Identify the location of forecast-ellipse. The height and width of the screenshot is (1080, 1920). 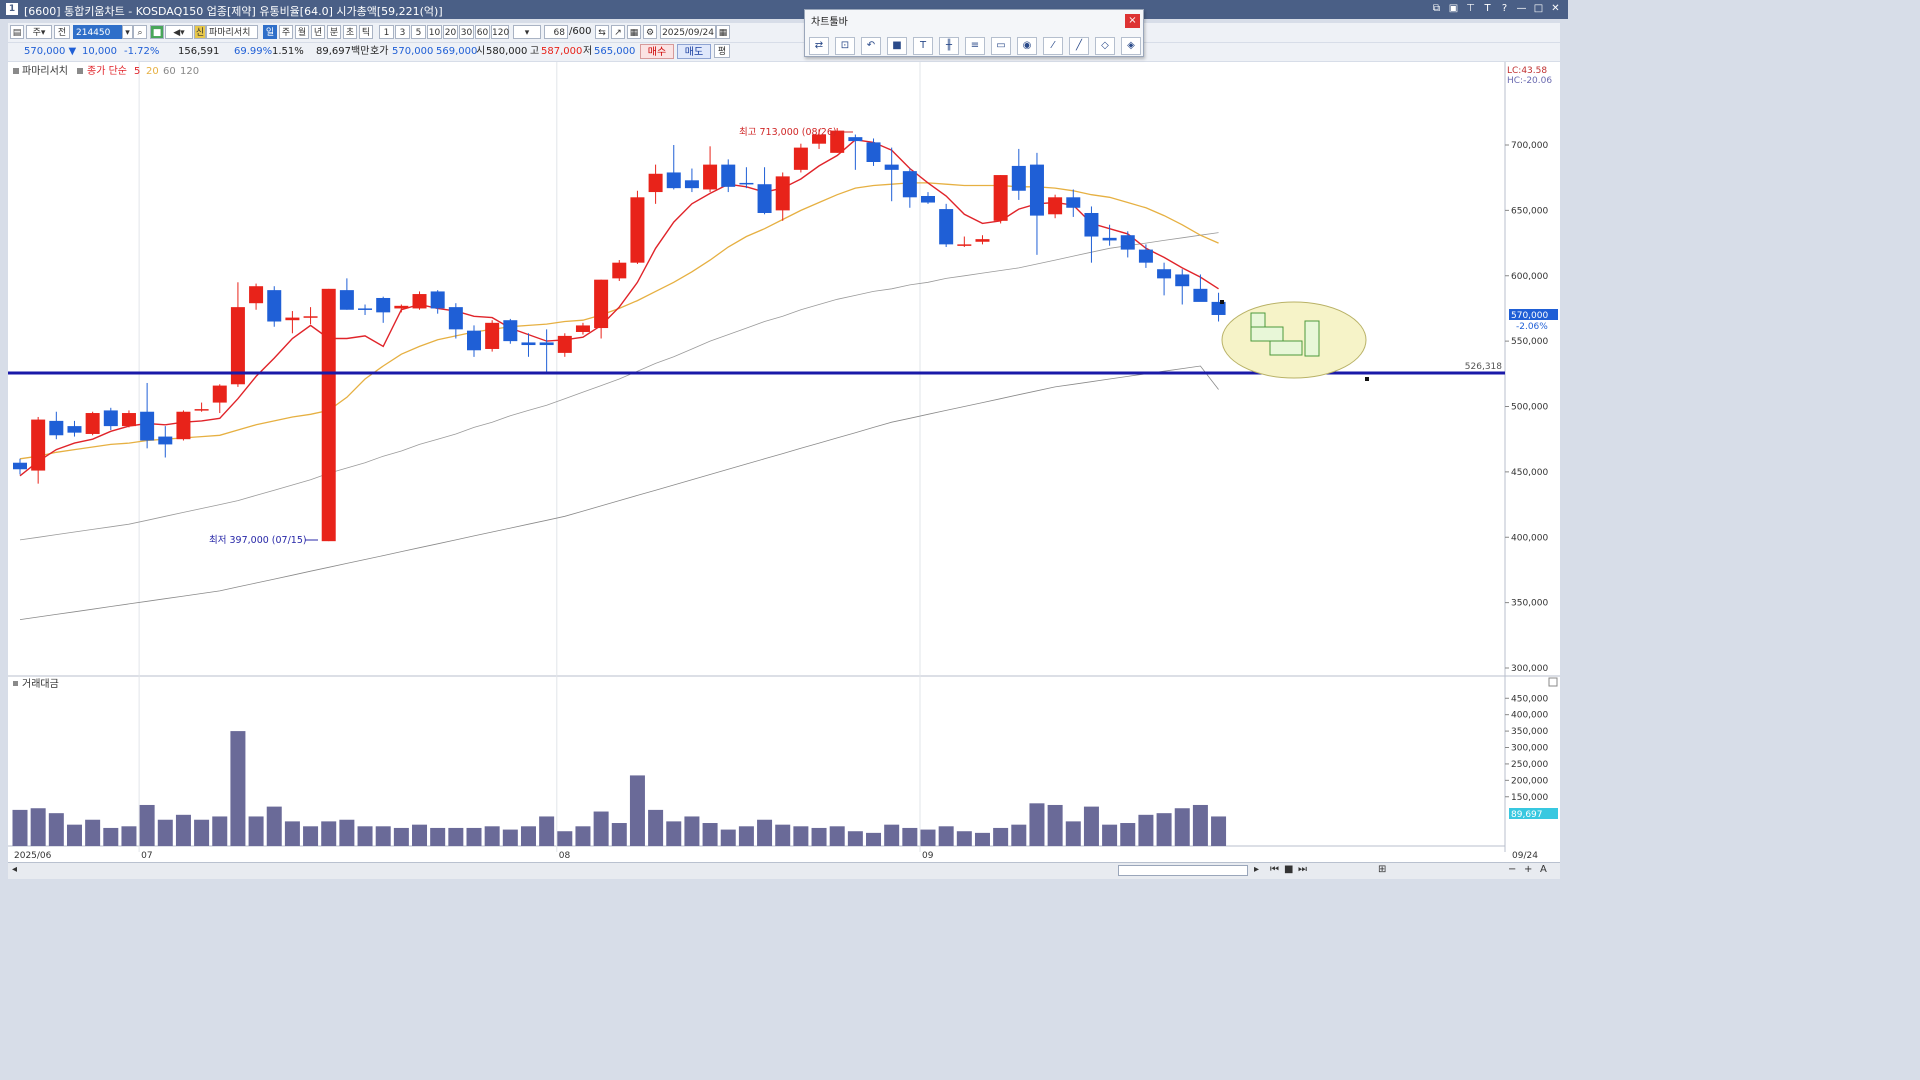
(1294, 340).